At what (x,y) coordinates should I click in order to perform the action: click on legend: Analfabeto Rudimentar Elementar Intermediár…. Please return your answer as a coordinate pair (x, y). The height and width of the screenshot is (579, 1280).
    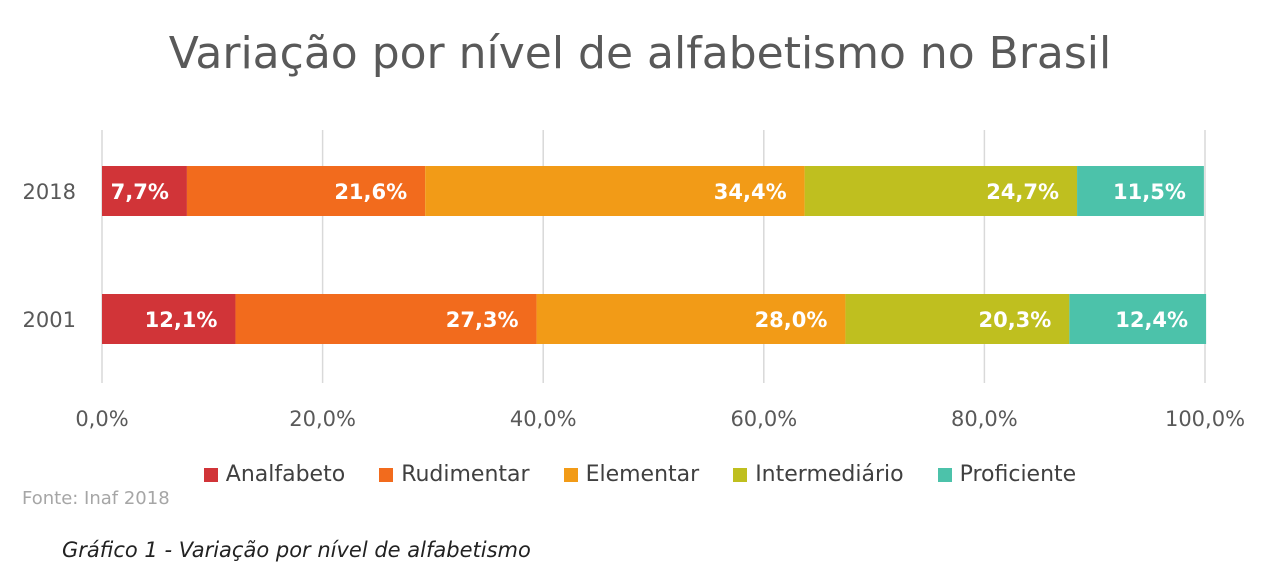
    Looking at the image, I should click on (640, 474).